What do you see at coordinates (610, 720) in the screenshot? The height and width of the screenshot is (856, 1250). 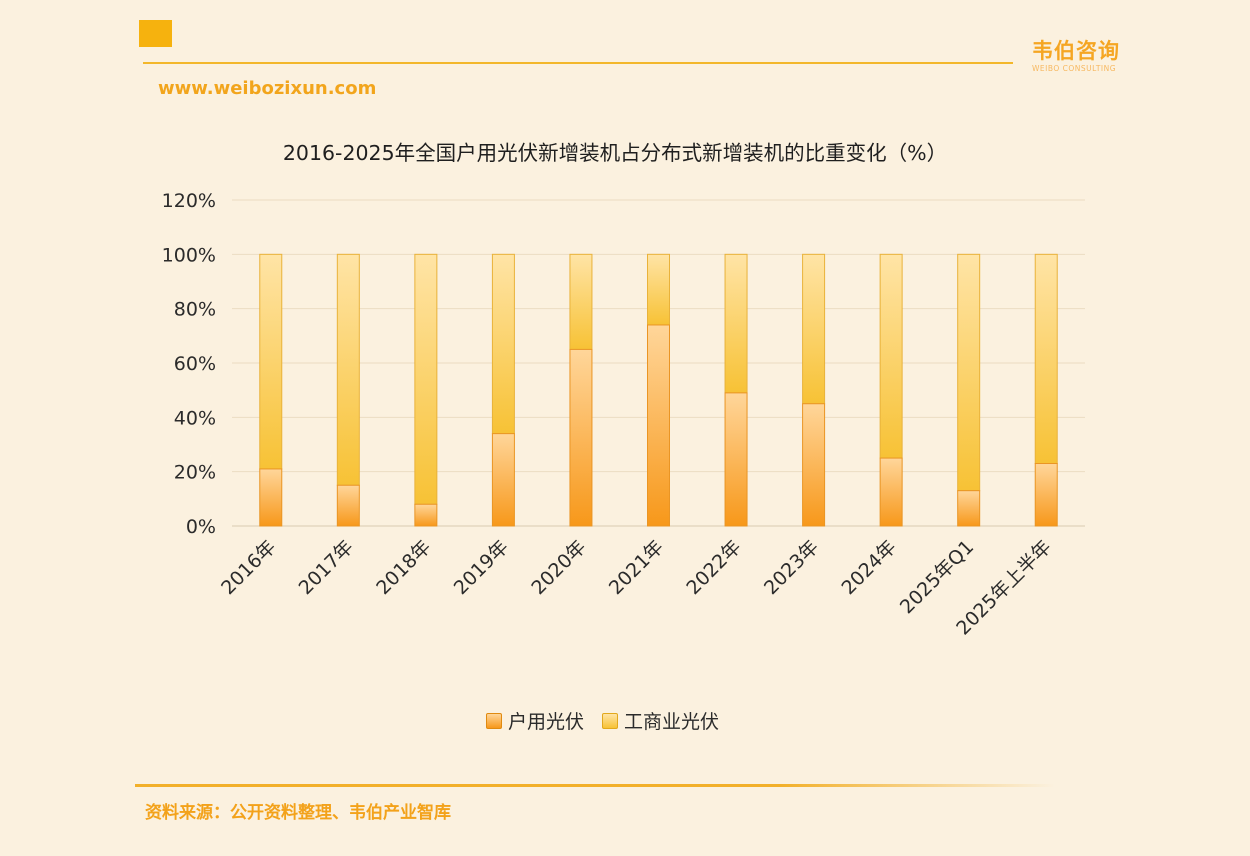 I see `legend-swatch-commercial` at bounding box center [610, 720].